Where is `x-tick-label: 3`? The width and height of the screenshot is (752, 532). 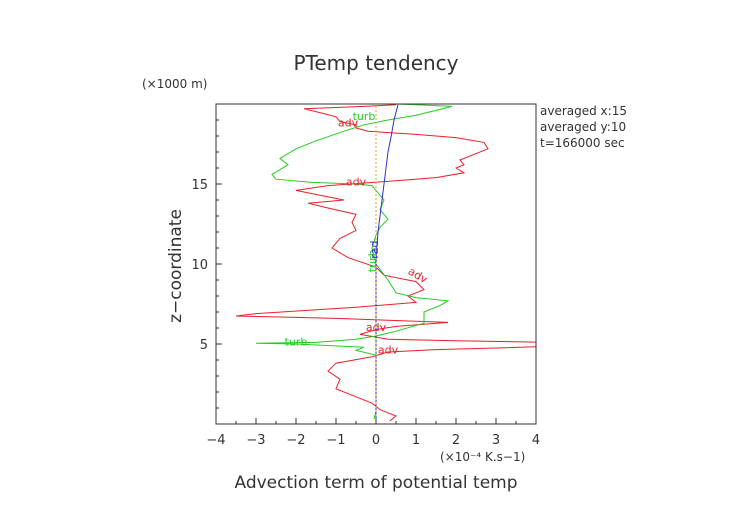 x-tick-label: 3 is located at coordinates (496, 440).